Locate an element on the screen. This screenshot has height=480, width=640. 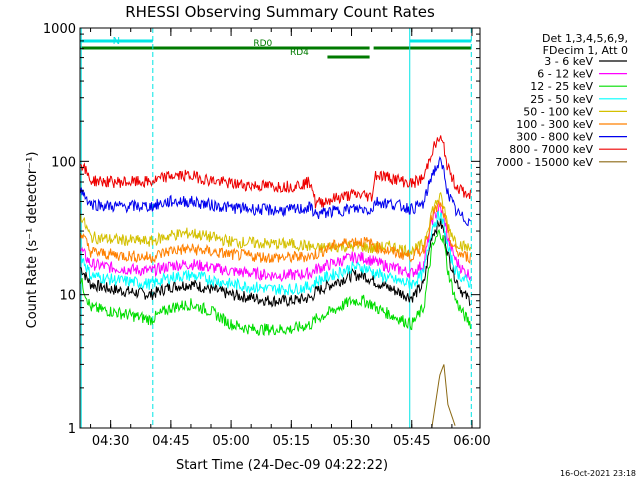
status-bars: N RD0 RD4 is located at coordinates (276, 47).